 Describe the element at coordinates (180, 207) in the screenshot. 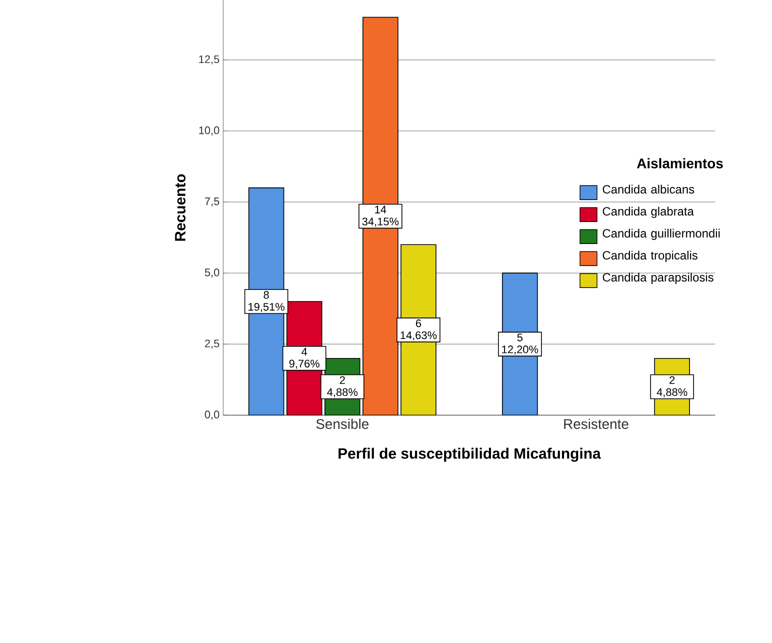

I see `y-axis-title: Recuento` at that location.